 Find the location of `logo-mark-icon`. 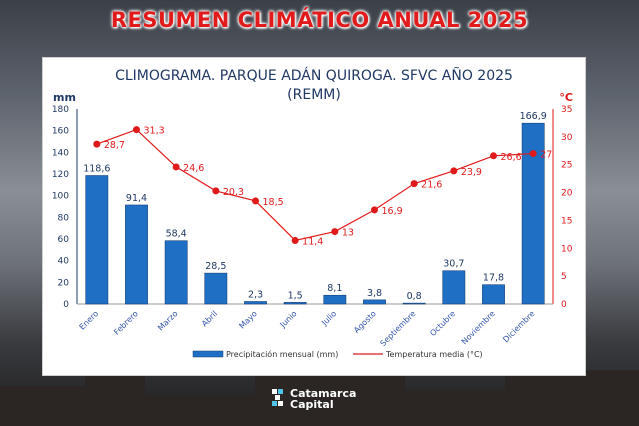

logo-mark-icon is located at coordinates (277, 397).